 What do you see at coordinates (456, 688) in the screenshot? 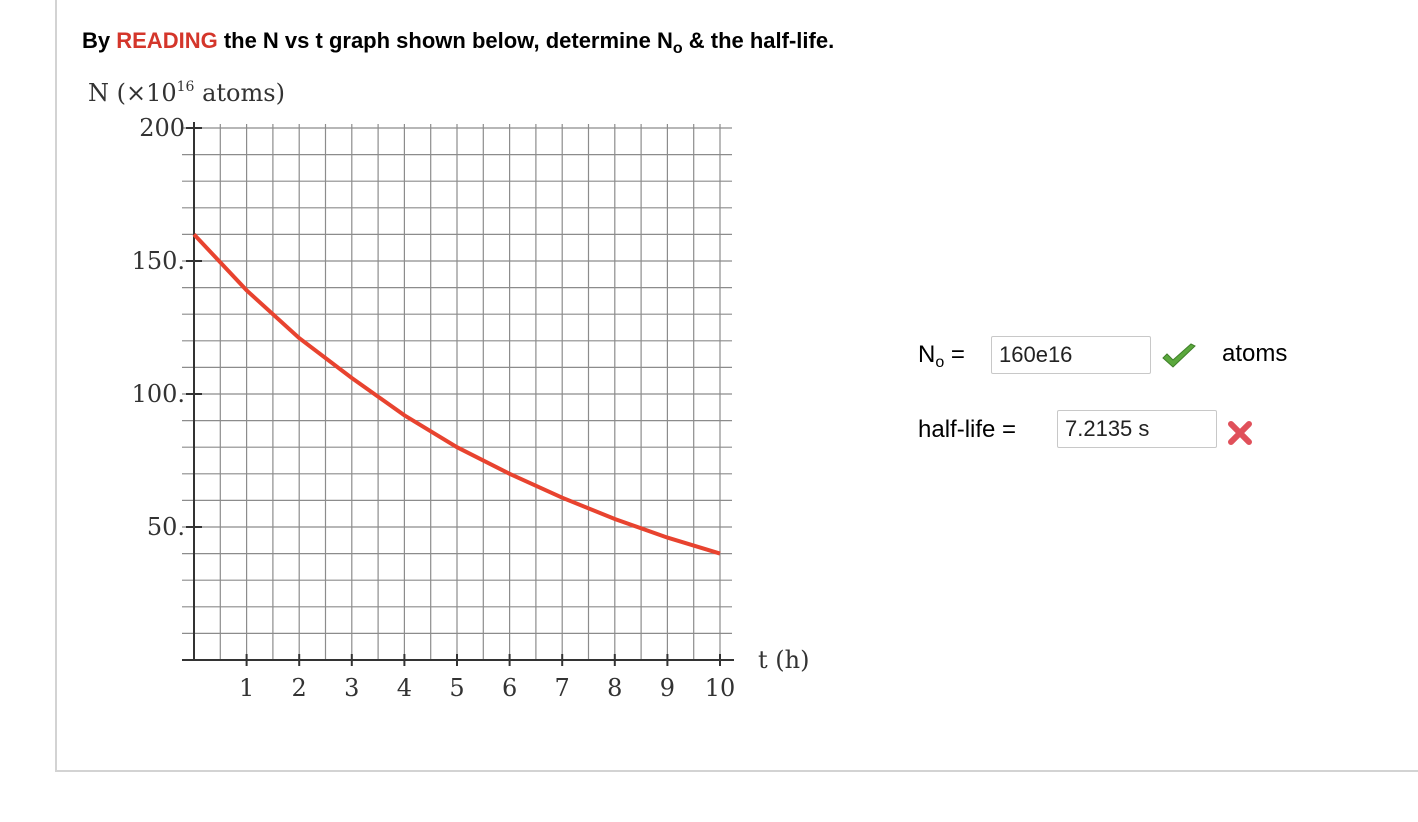
I see `x-tick-label: 5` at bounding box center [456, 688].